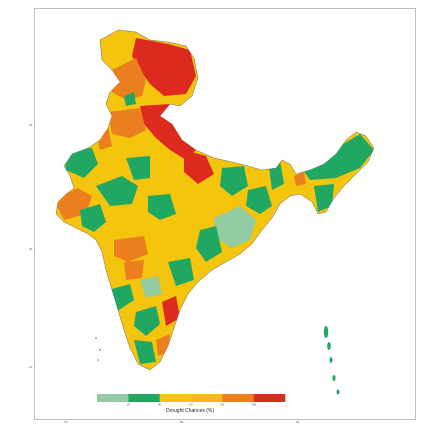 This screenshot has width=424, height=424. What do you see at coordinates (259, 200) in the screenshot?
I see `region-east-green2` at bounding box center [259, 200].